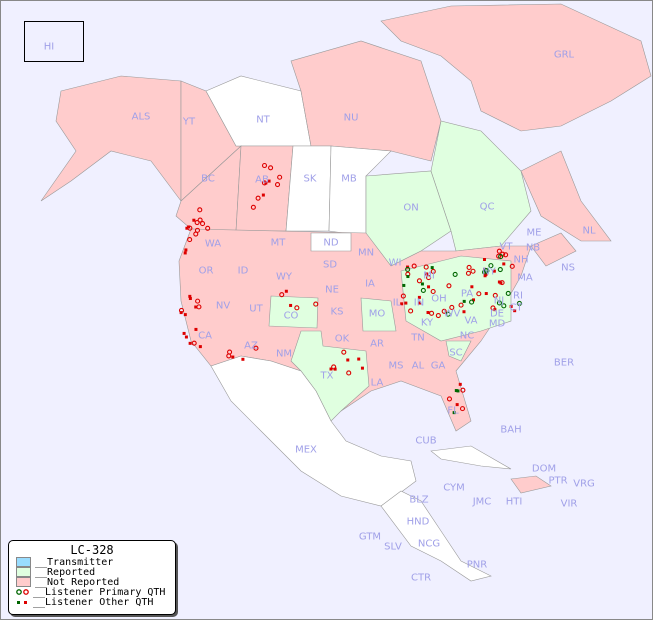 This screenshot has height=620, width=653. What do you see at coordinates (306, 450) in the screenshot?
I see `region-label-mex: MEX` at bounding box center [306, 450].